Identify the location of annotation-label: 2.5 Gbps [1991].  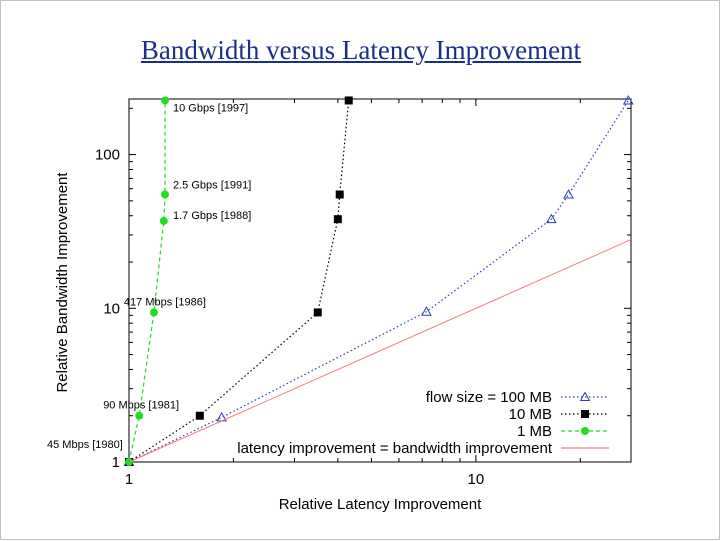
(212, 186).